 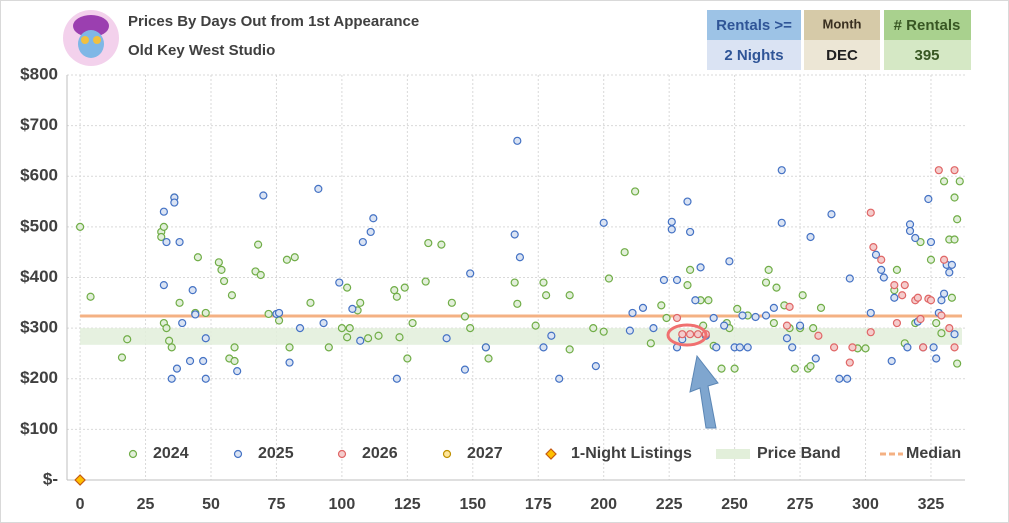 I want to click on box-value: 2 Nights, so click(x=753, y=55).